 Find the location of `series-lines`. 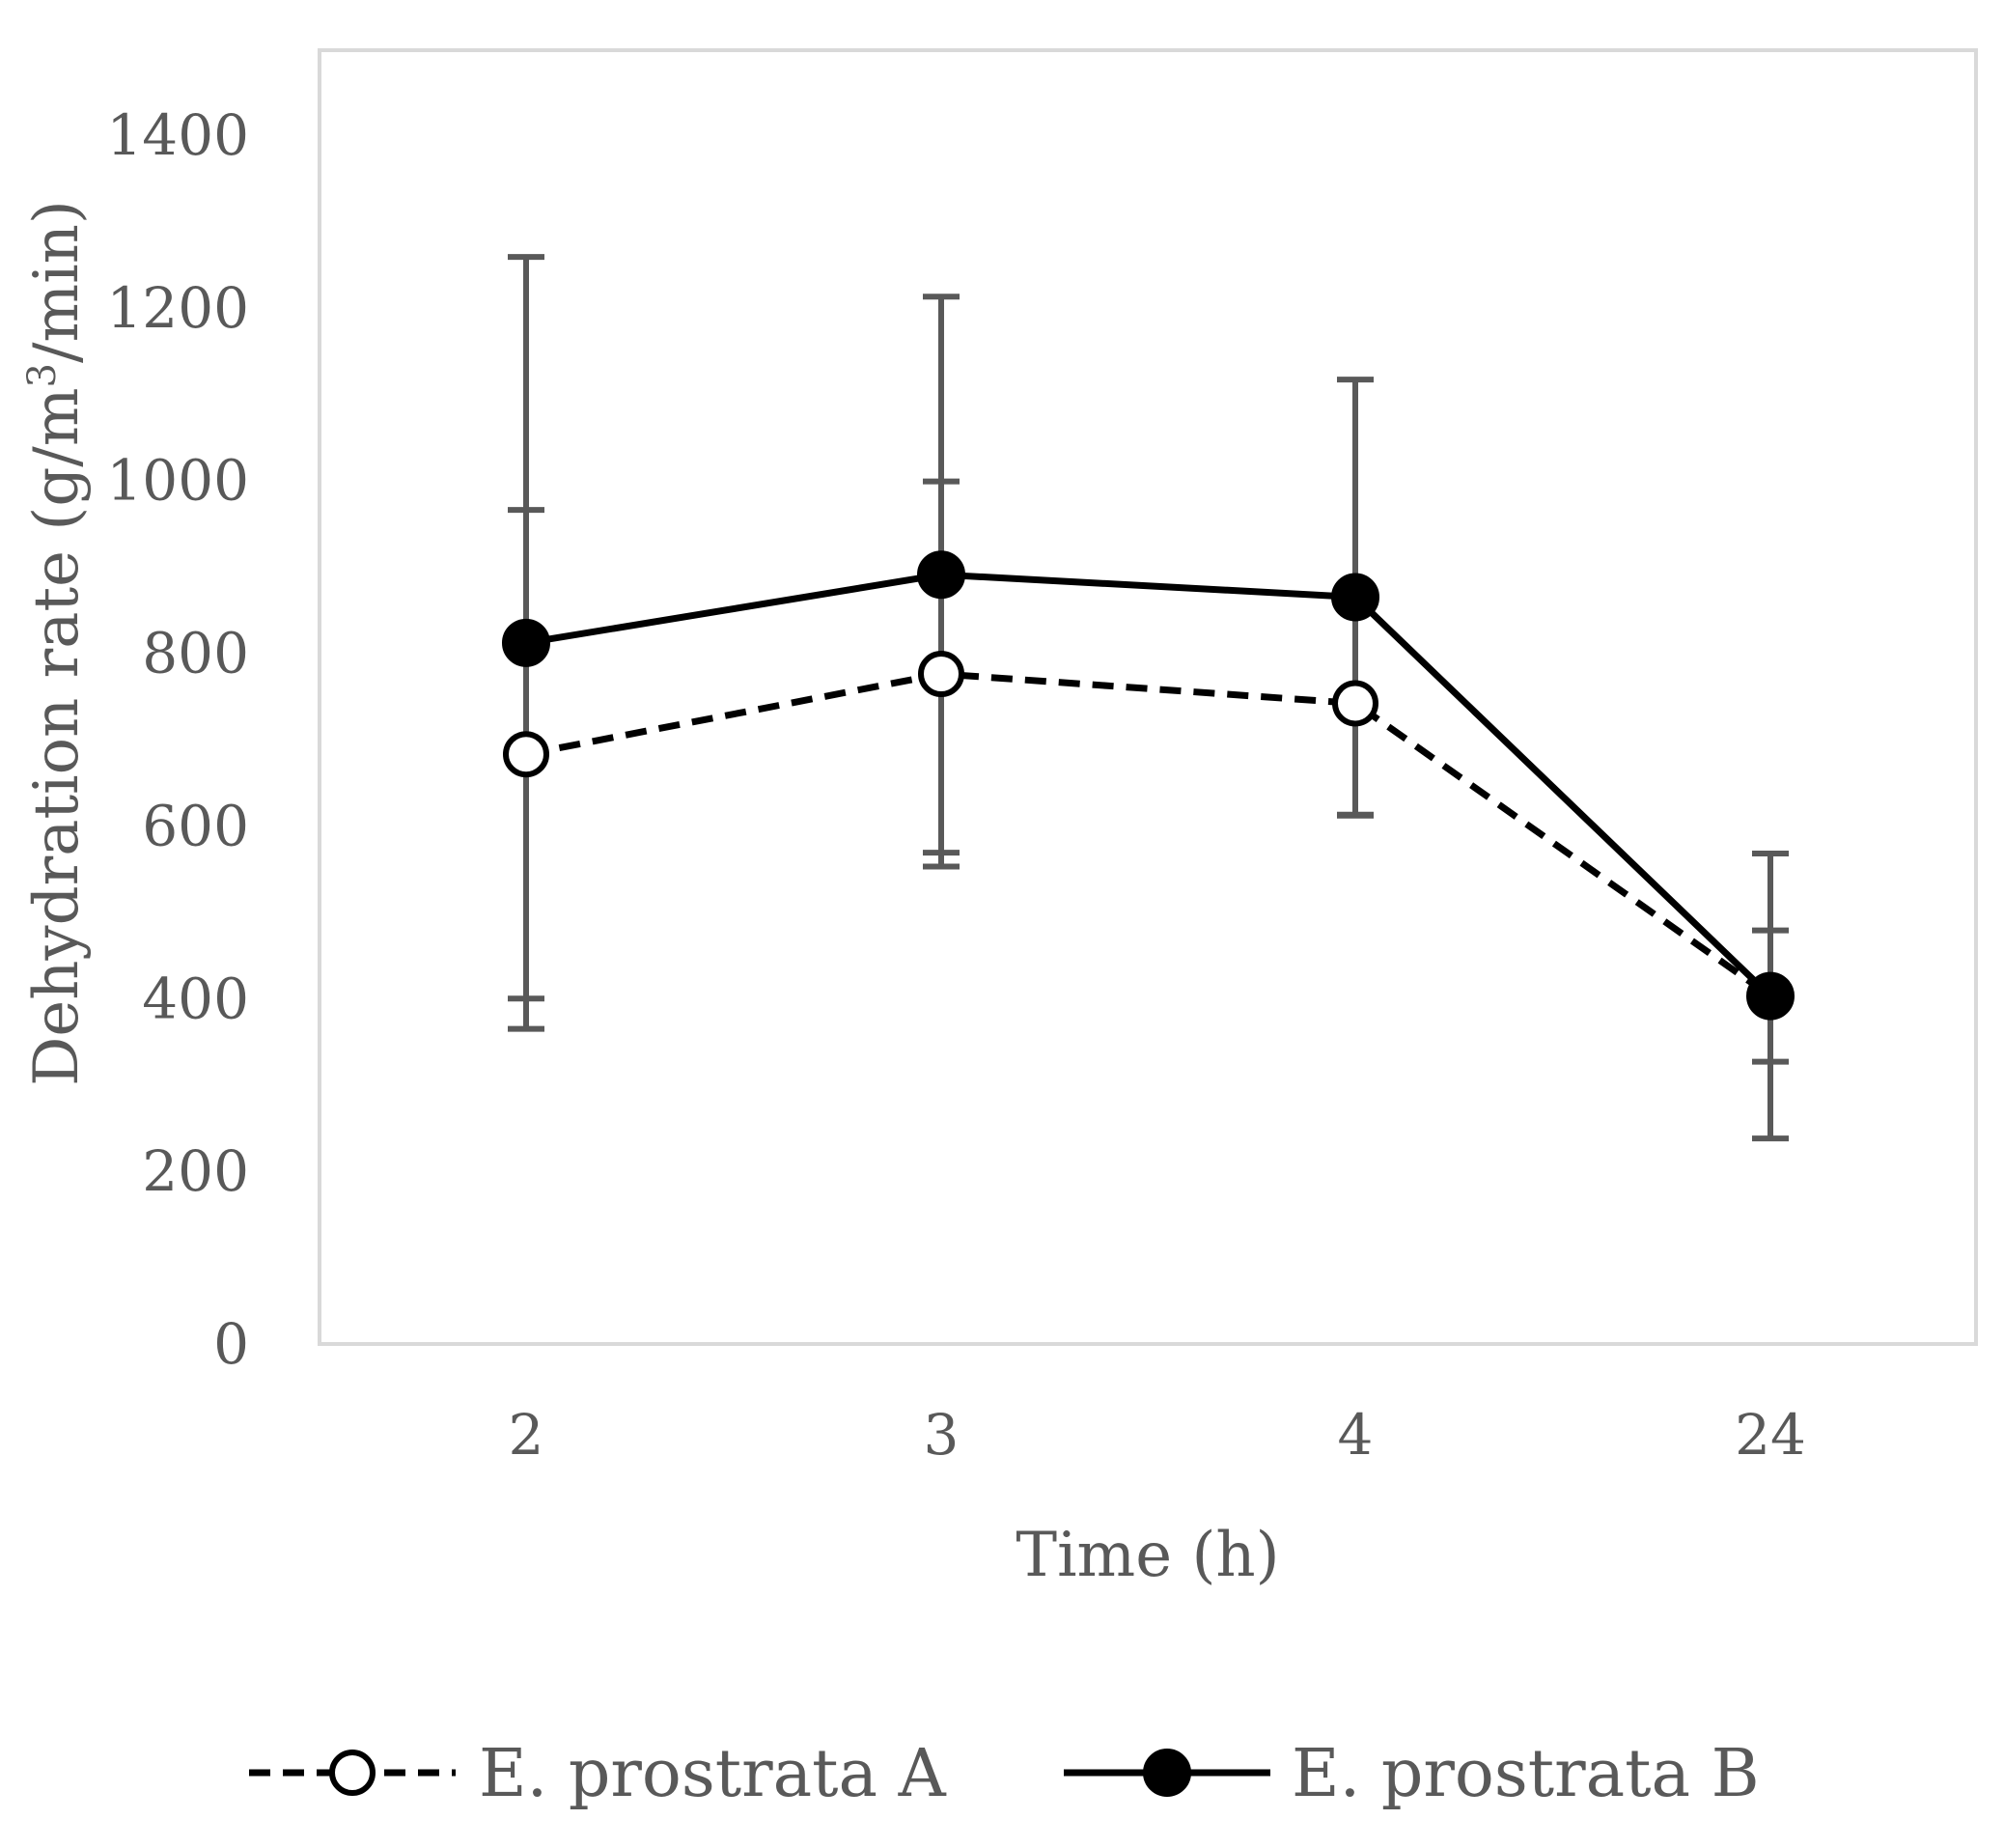

series-lines is located at coordinates (1149, 785).